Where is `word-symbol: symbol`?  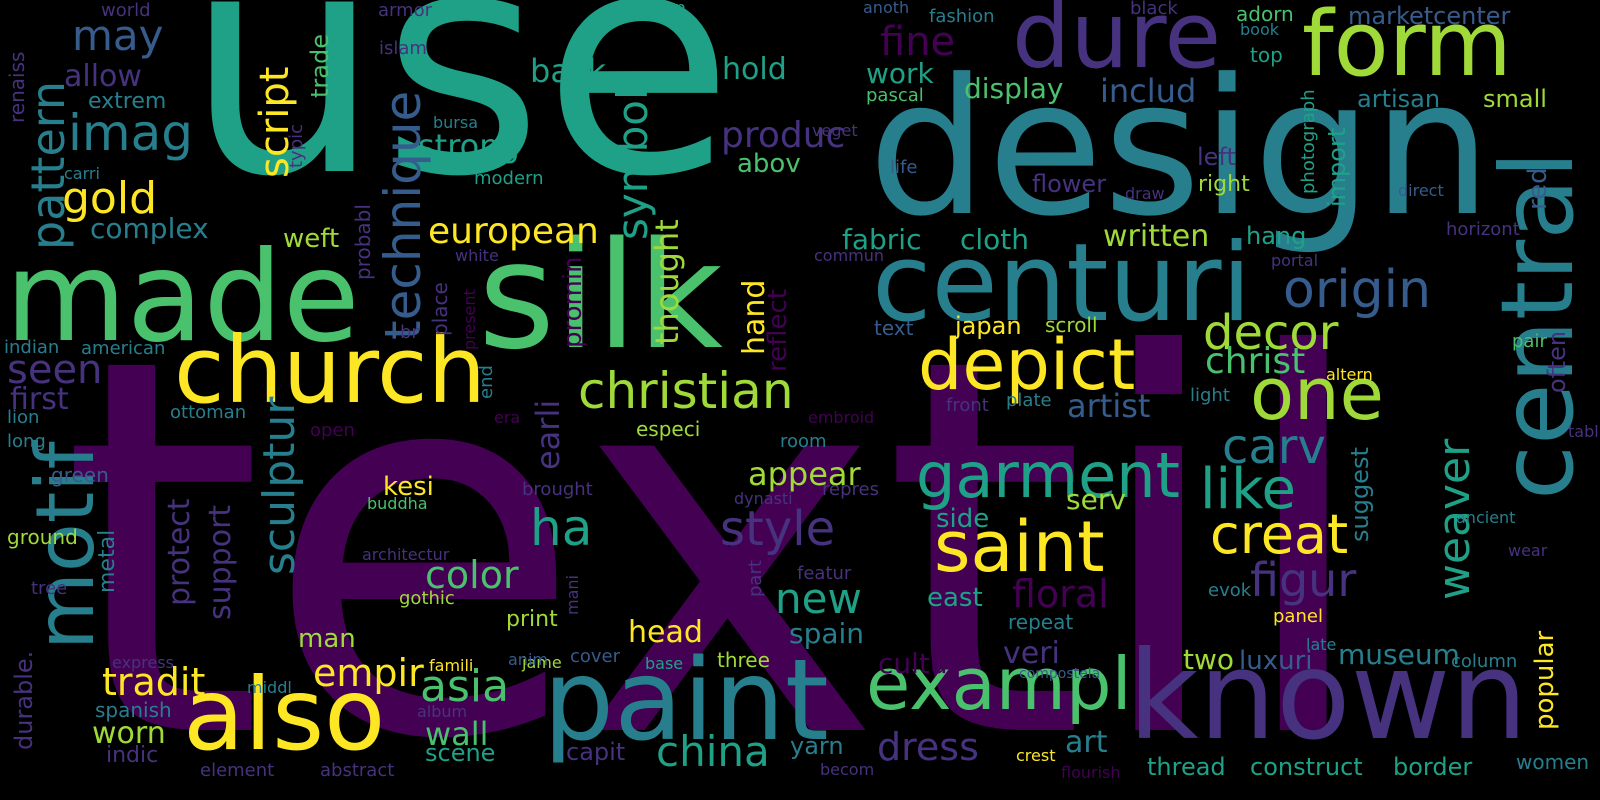
word-symbol: symbol is located at coordinates (632, 164).